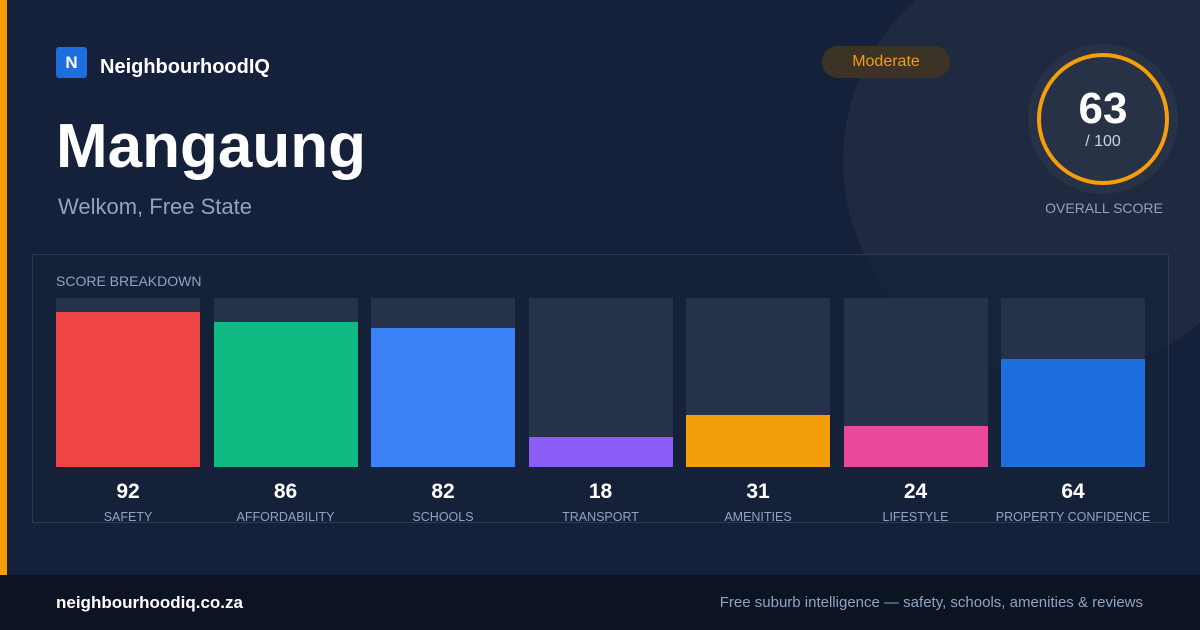 Image resolution: width=1200 pixels, height=630 pixels. I want to click on bar-track-lifestyle, so click(915, 382).